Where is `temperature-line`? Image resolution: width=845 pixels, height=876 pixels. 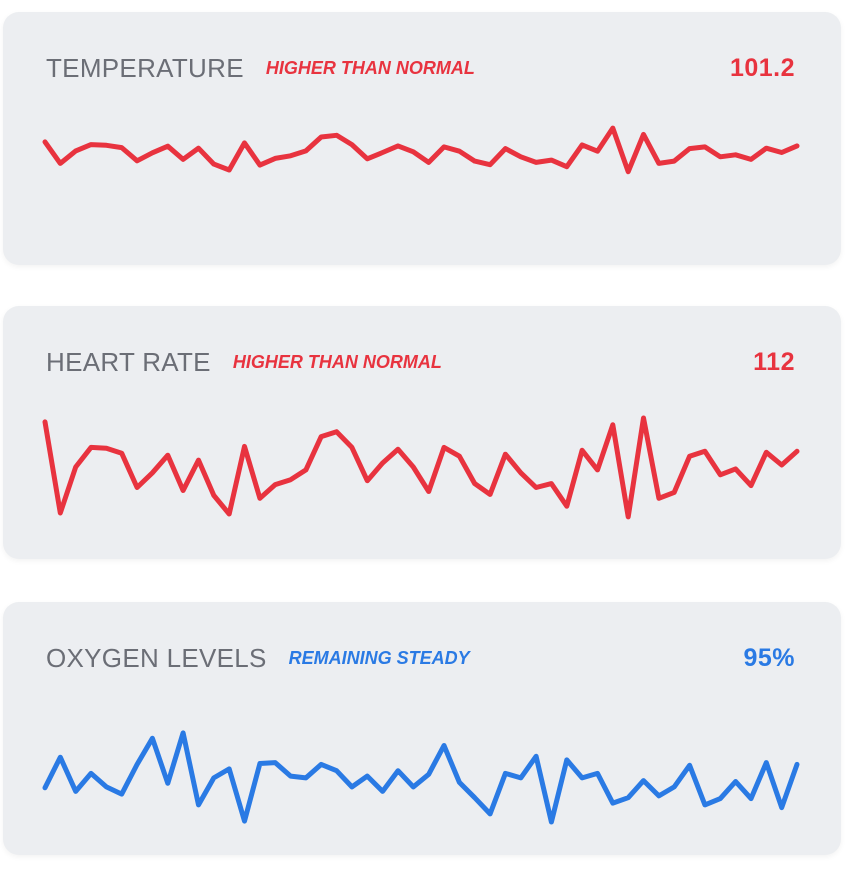 temperature-line is located at coordinates (421, 150).